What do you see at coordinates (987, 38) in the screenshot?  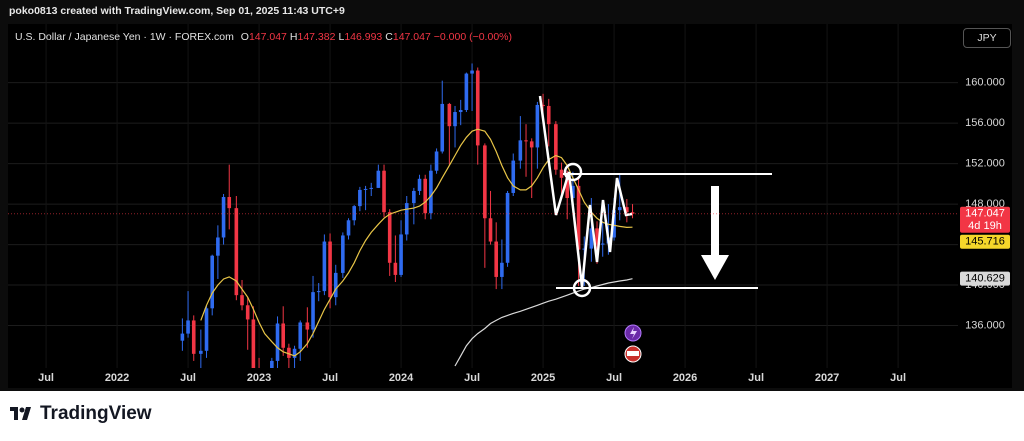 I see `currency-button: JPY` at bounding box center [987, 38].